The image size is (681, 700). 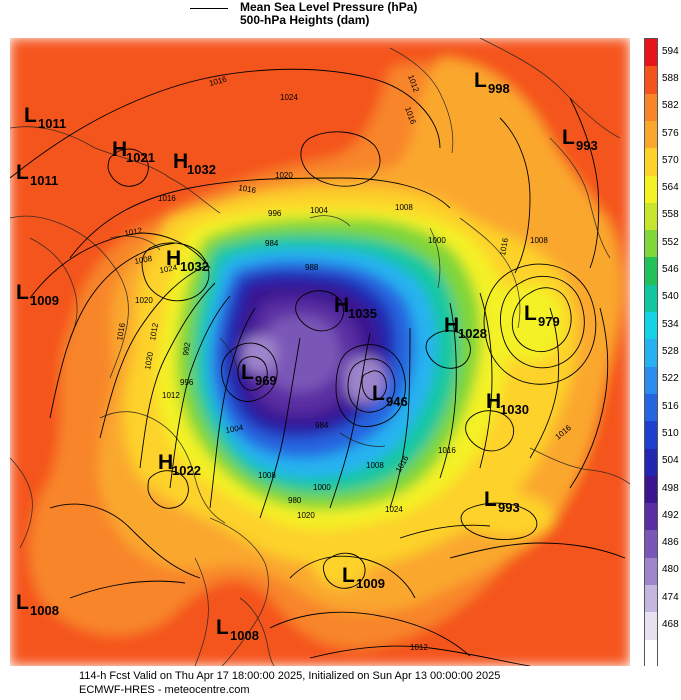 What do you see at coordinates (670, 242) in the screenshot?
I see `colorbar-tick-label: 552` at bounding box center [670, 242].